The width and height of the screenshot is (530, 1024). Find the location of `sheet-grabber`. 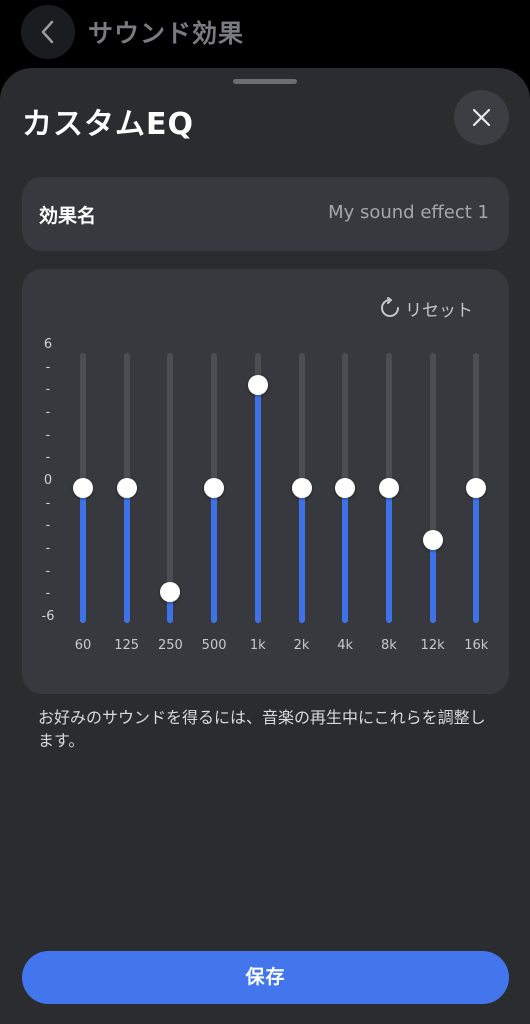

sheet-grabber is located at coordinates (265, 81).